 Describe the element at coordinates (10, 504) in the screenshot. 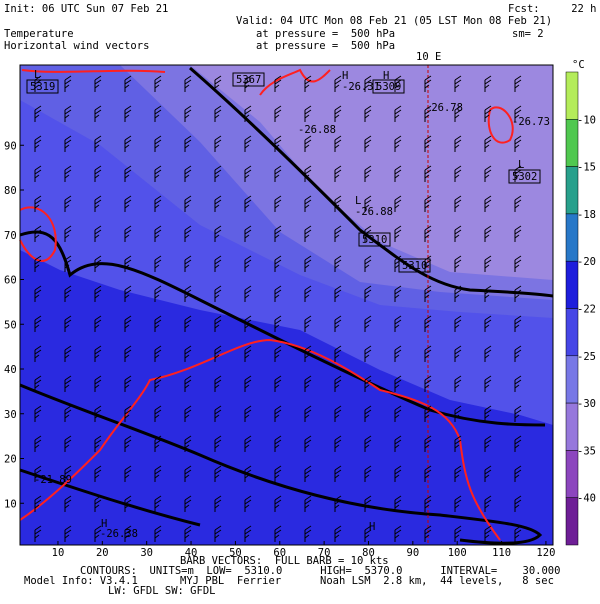

I see `y-tick-label: 10` at that location.